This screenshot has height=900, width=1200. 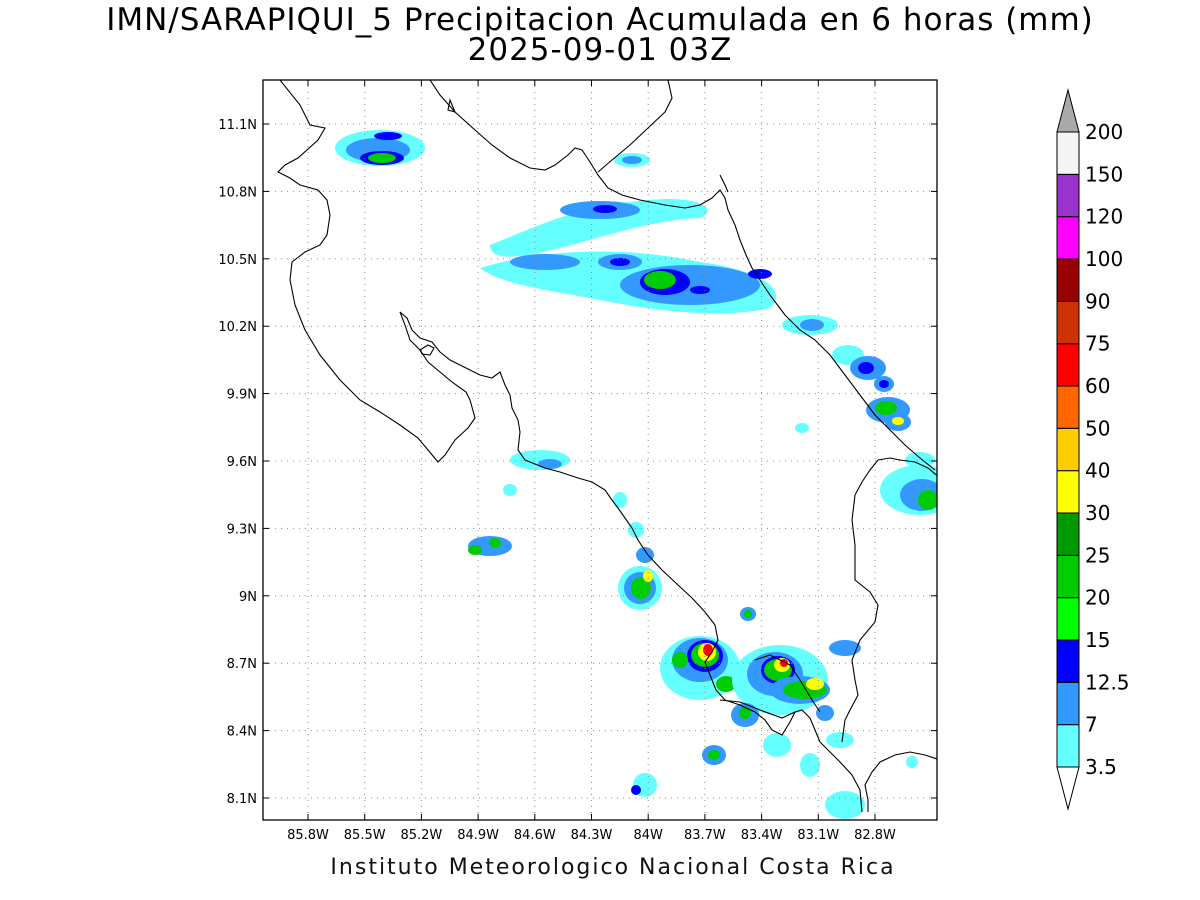 I want to click on colorbar-label: 120, so click(x=1104, y=217).